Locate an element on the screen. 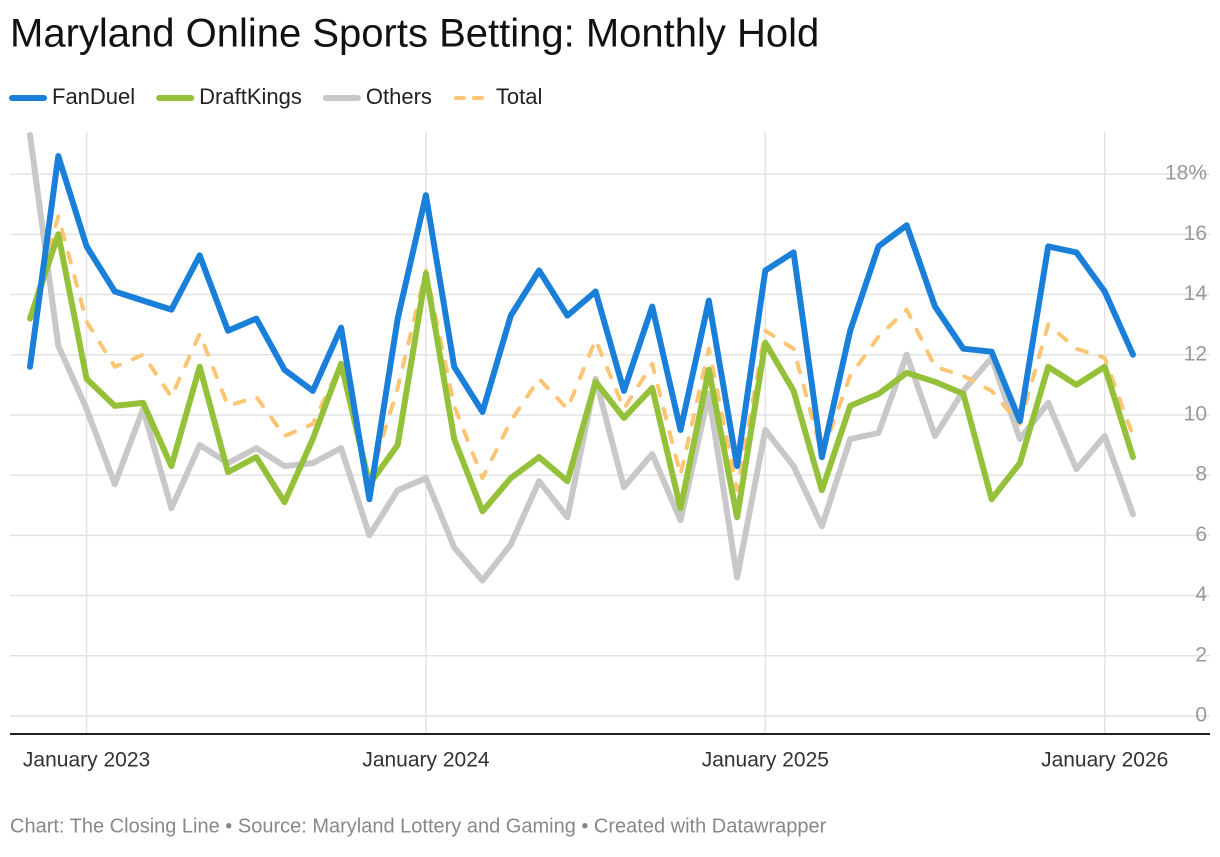 The height and width of the screenshot is (857, 1220). legend-label: FanDuel is located at coordinates (93, 96).